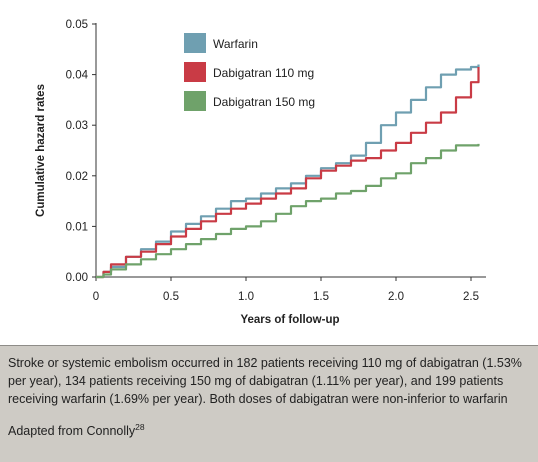 Image resolution: width=538 pixels, height=462 pixels. I want to click on y-tick-label: 0.01, so click(77, 227).